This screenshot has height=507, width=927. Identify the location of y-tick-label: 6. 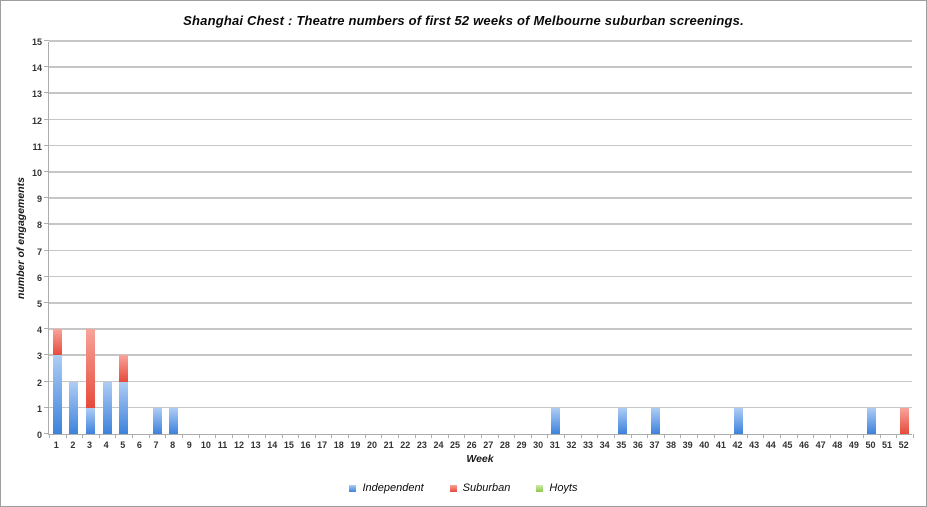
(39, 277).